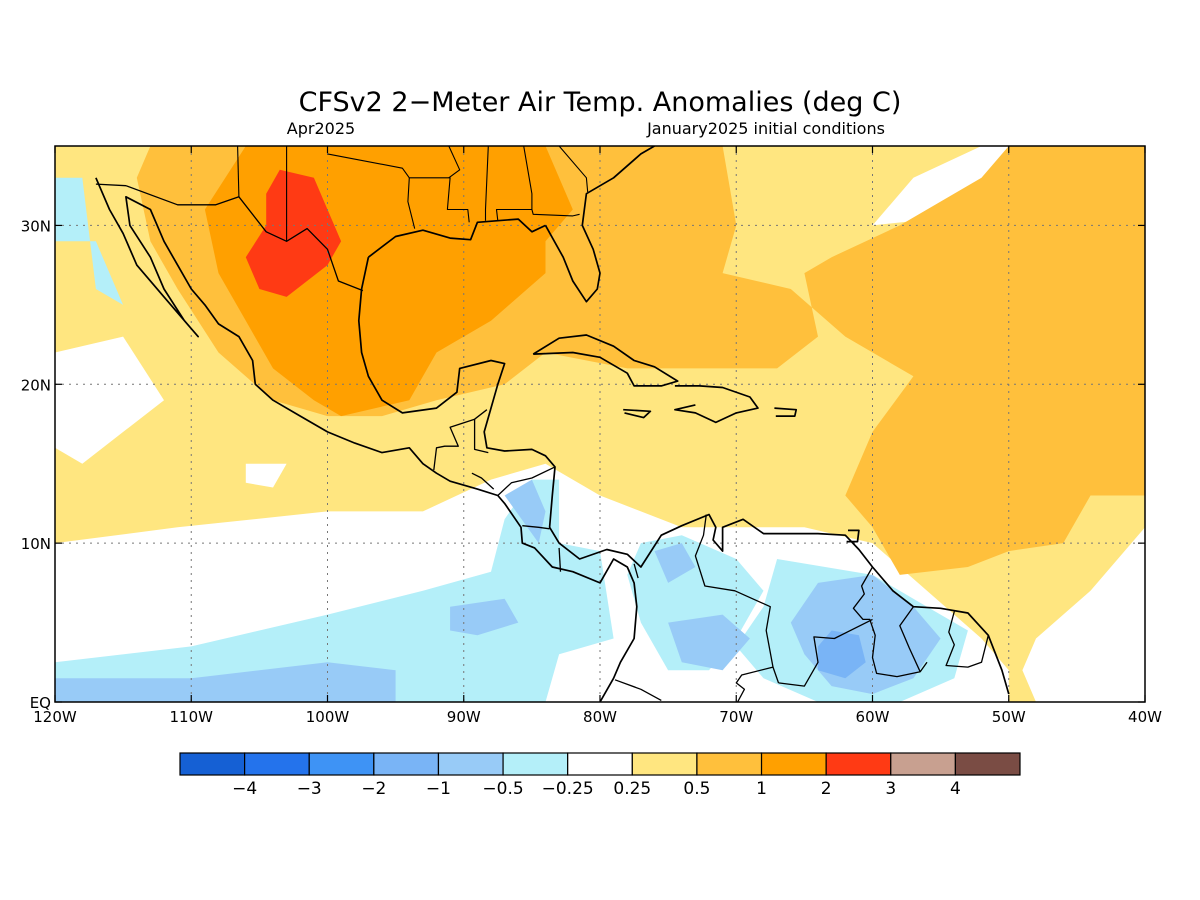 The height and width of the screenshot is (900, 1200). What do you see at coordinates (502, 789) in the screenshot?
I see `colorbar-label: −0.5` at bounding box center [502, 789].